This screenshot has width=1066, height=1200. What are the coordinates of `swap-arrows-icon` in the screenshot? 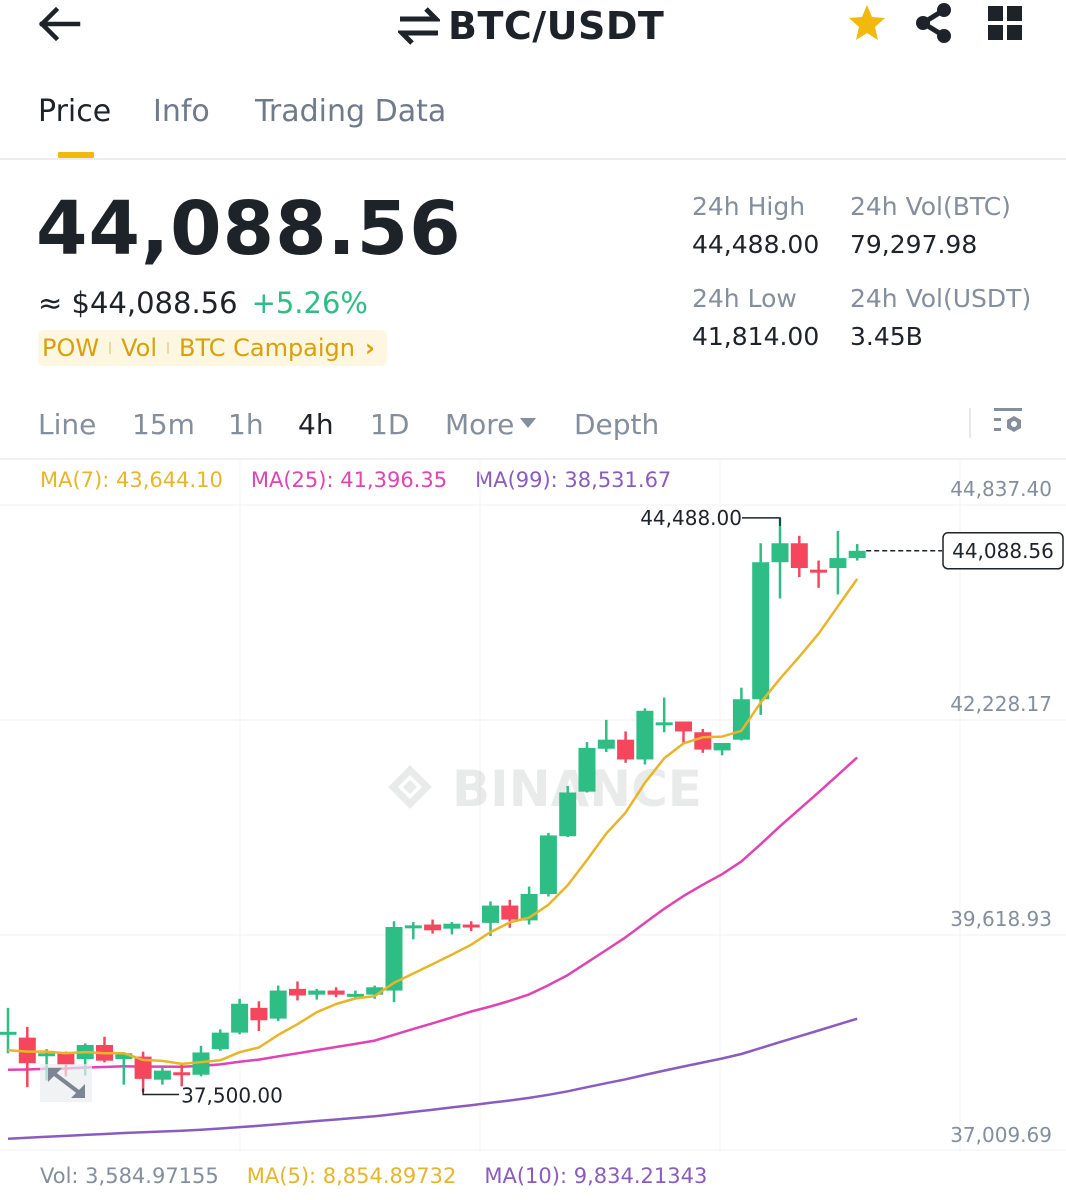 It's located at (419, 26).